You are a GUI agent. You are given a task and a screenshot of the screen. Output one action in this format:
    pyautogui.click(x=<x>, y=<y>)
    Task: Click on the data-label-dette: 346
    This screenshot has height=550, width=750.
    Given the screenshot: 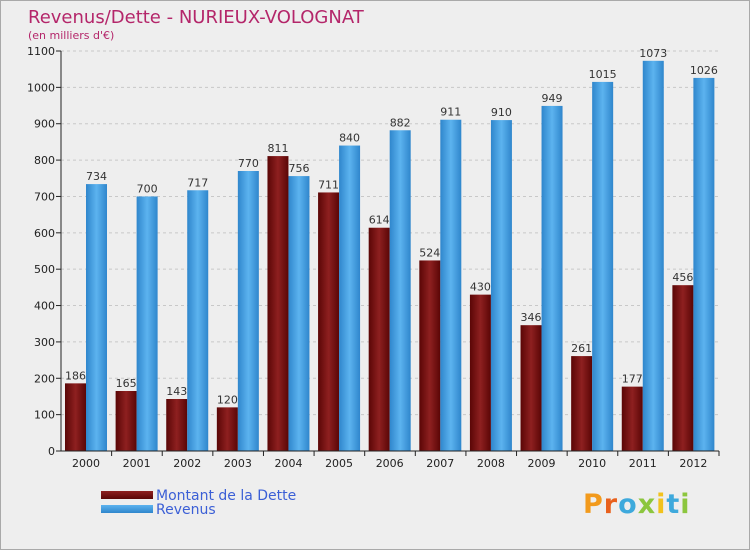 What is the action you would take?
    pyautogui.click(x=531, y=317)
    